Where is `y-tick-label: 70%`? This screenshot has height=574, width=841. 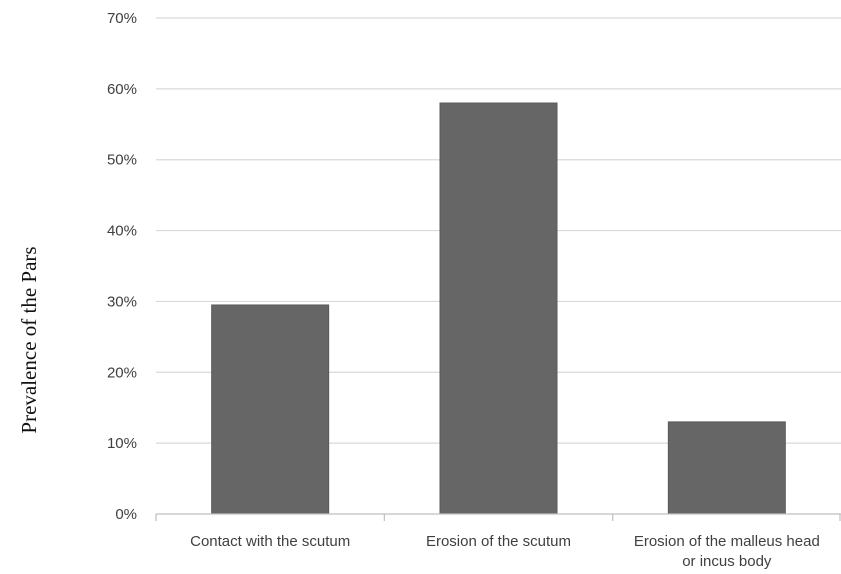 y-tick-label: 70% is located at coordinates (122, 18).